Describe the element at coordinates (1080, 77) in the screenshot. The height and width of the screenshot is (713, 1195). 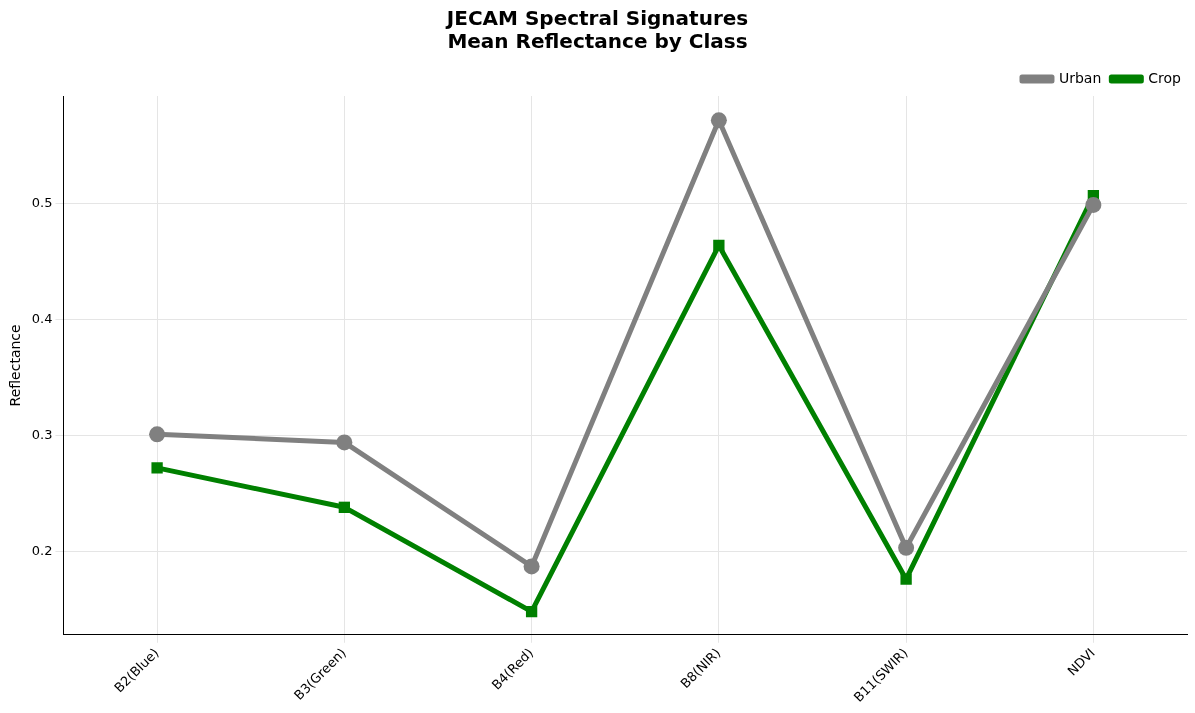
I see `legend-label: Urban` at that location.